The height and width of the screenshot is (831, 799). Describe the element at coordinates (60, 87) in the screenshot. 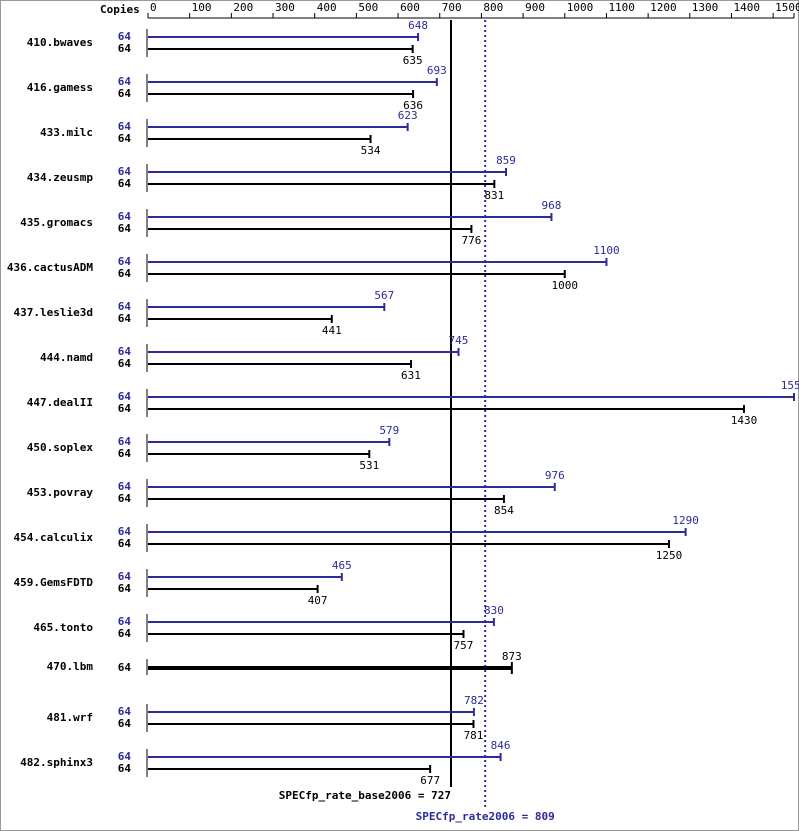

I see `category-label: 416.gamess` at that location.